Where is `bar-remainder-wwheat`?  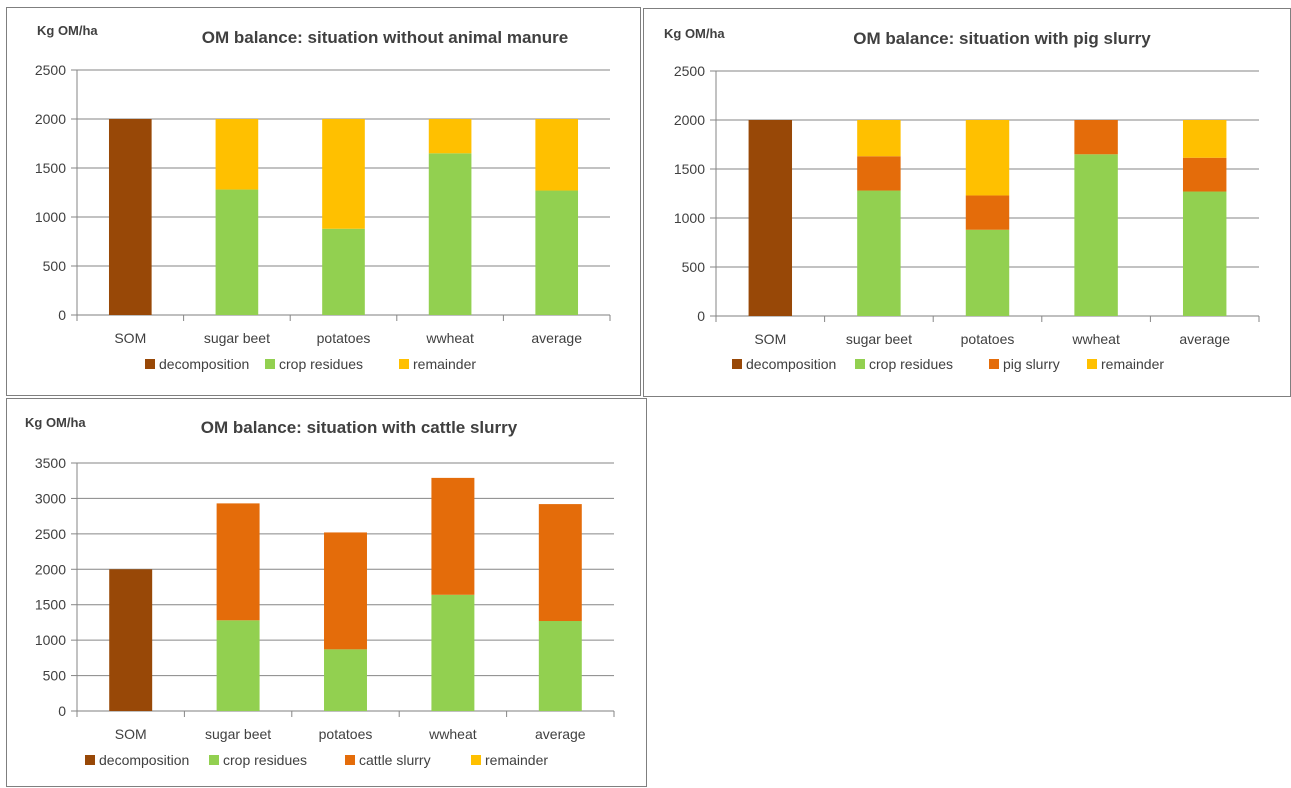 bar-remainder-wwheat is located at coordinates (450, 136).